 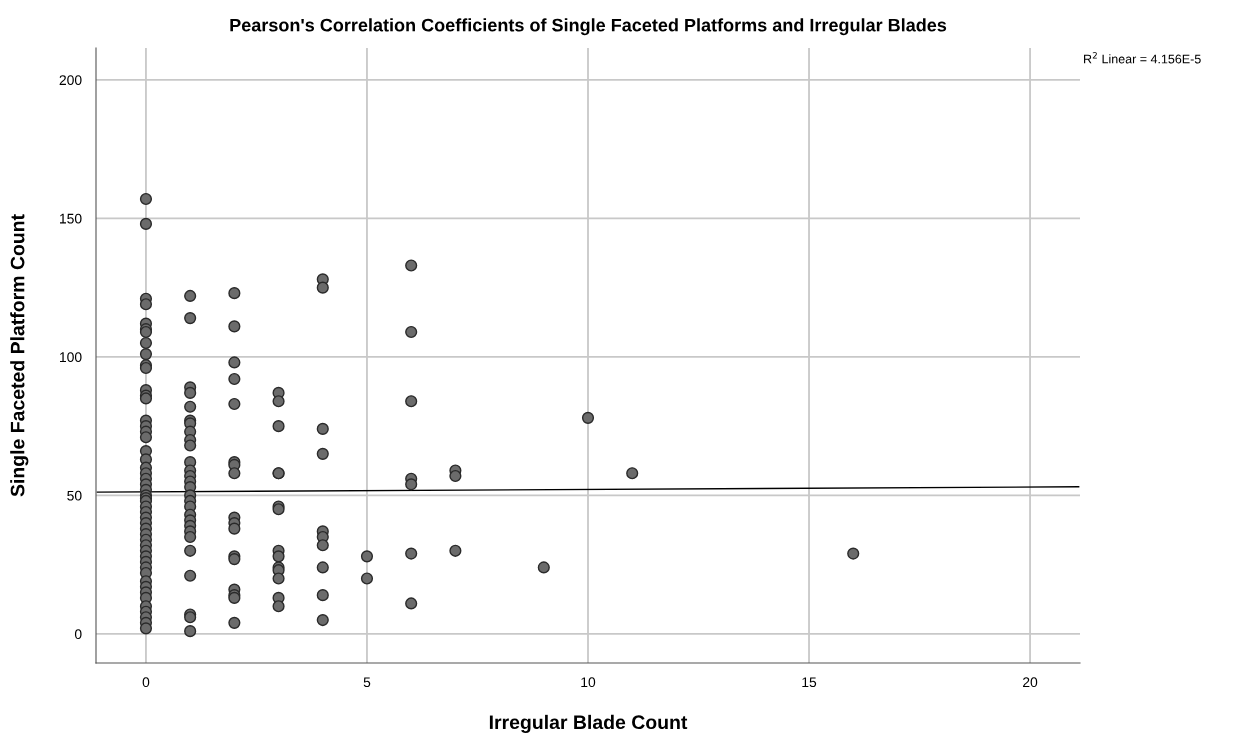 What do you see at coordinates (367, 682) in the screenshot?
I see `x-tick-label: 5` at bounding box center [367, 682].